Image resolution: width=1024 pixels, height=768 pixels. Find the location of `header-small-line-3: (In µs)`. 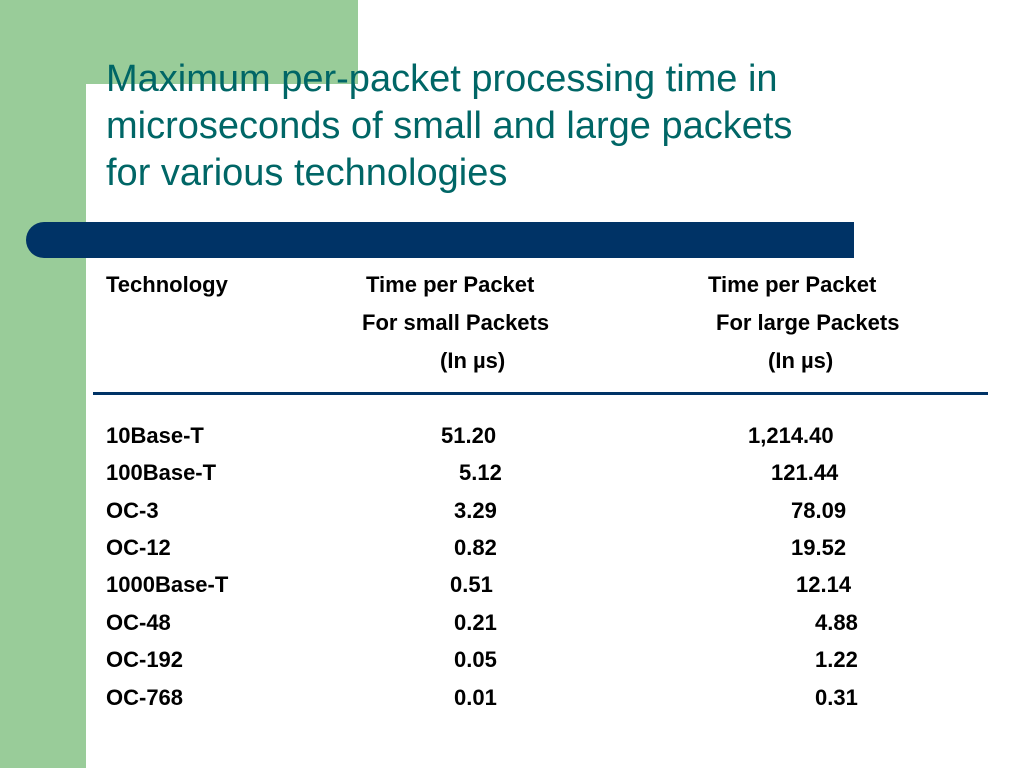

header-small-line-3: (In µs) is located at coordinates (473, 360).